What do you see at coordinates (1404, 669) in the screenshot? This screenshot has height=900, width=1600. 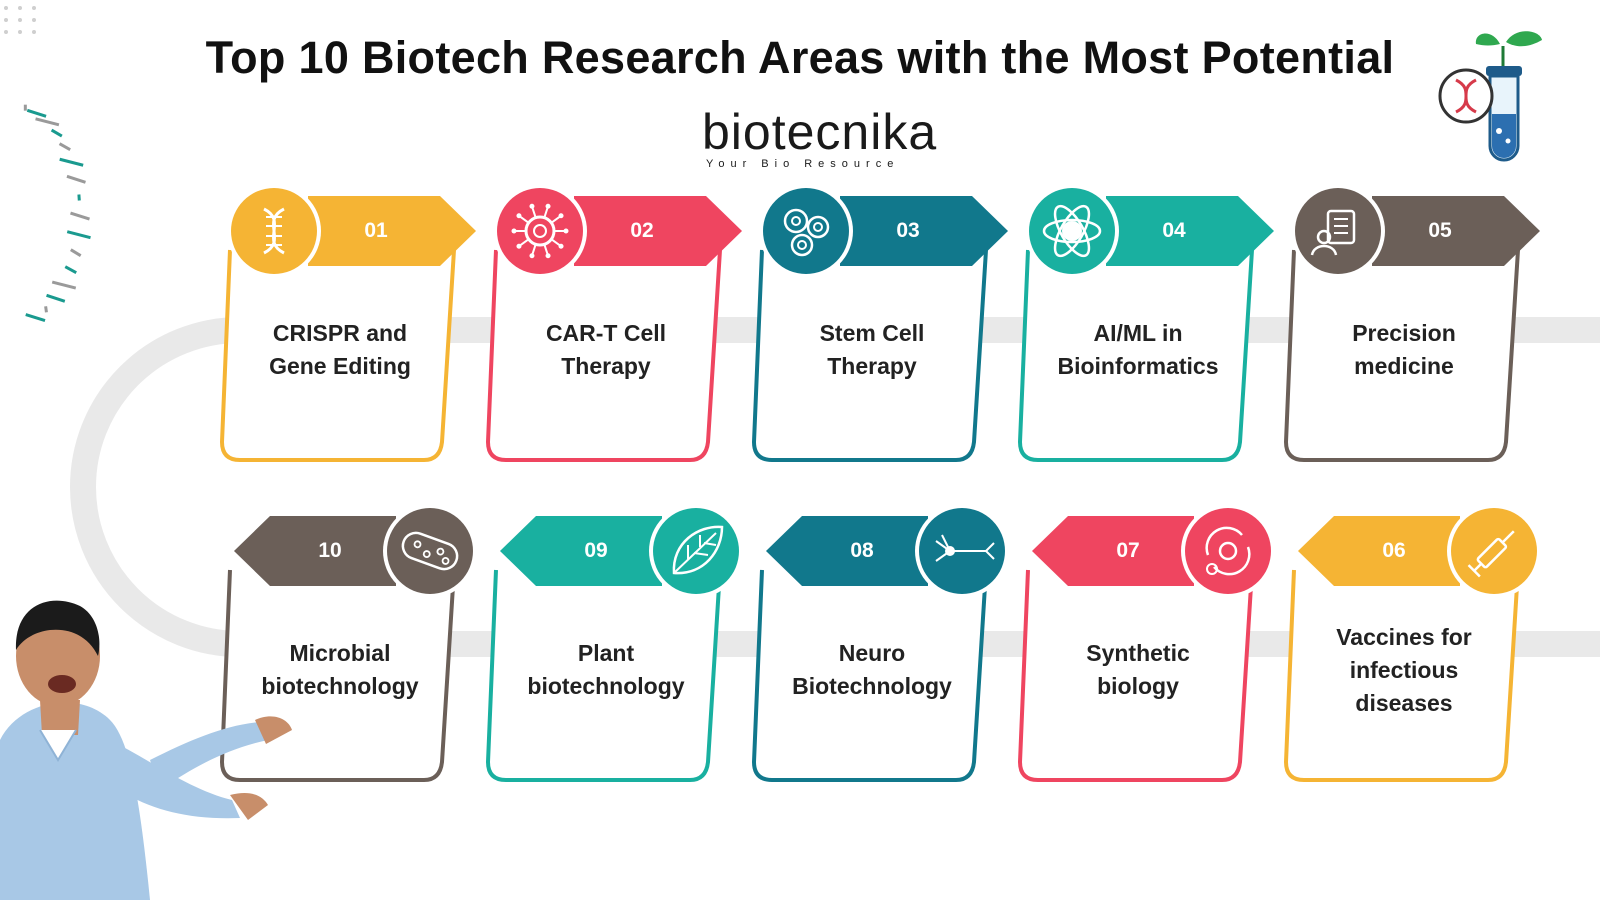 I see `area-label-06: Vaccines for infectious diseases` at bounding box center [1404, 669].